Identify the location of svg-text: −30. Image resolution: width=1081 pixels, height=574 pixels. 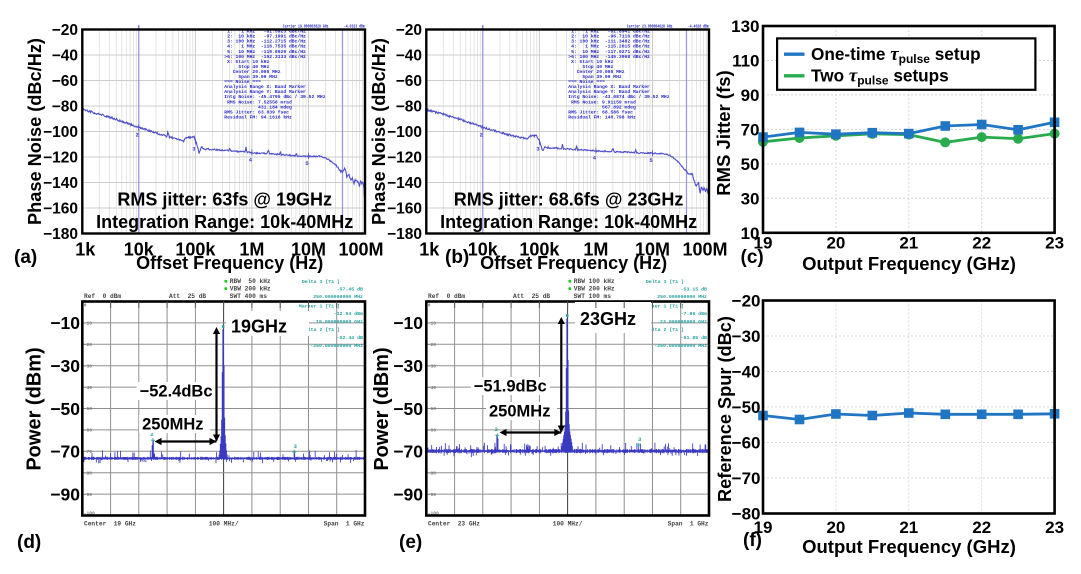
(65, 366).